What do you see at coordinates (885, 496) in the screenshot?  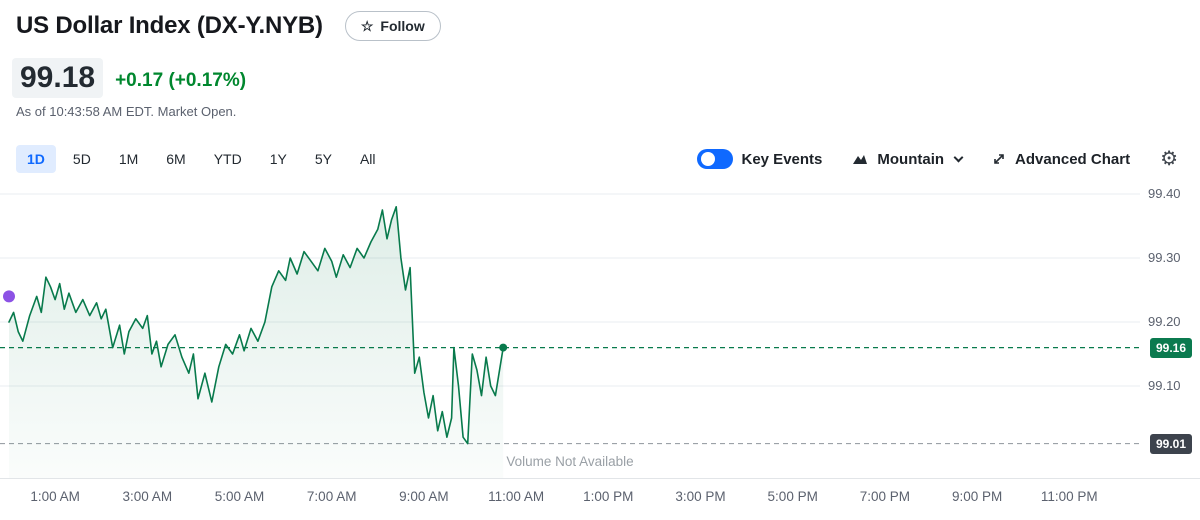 I see `x-axis-label: 7:00 PM` at bounding box center [885, 496].